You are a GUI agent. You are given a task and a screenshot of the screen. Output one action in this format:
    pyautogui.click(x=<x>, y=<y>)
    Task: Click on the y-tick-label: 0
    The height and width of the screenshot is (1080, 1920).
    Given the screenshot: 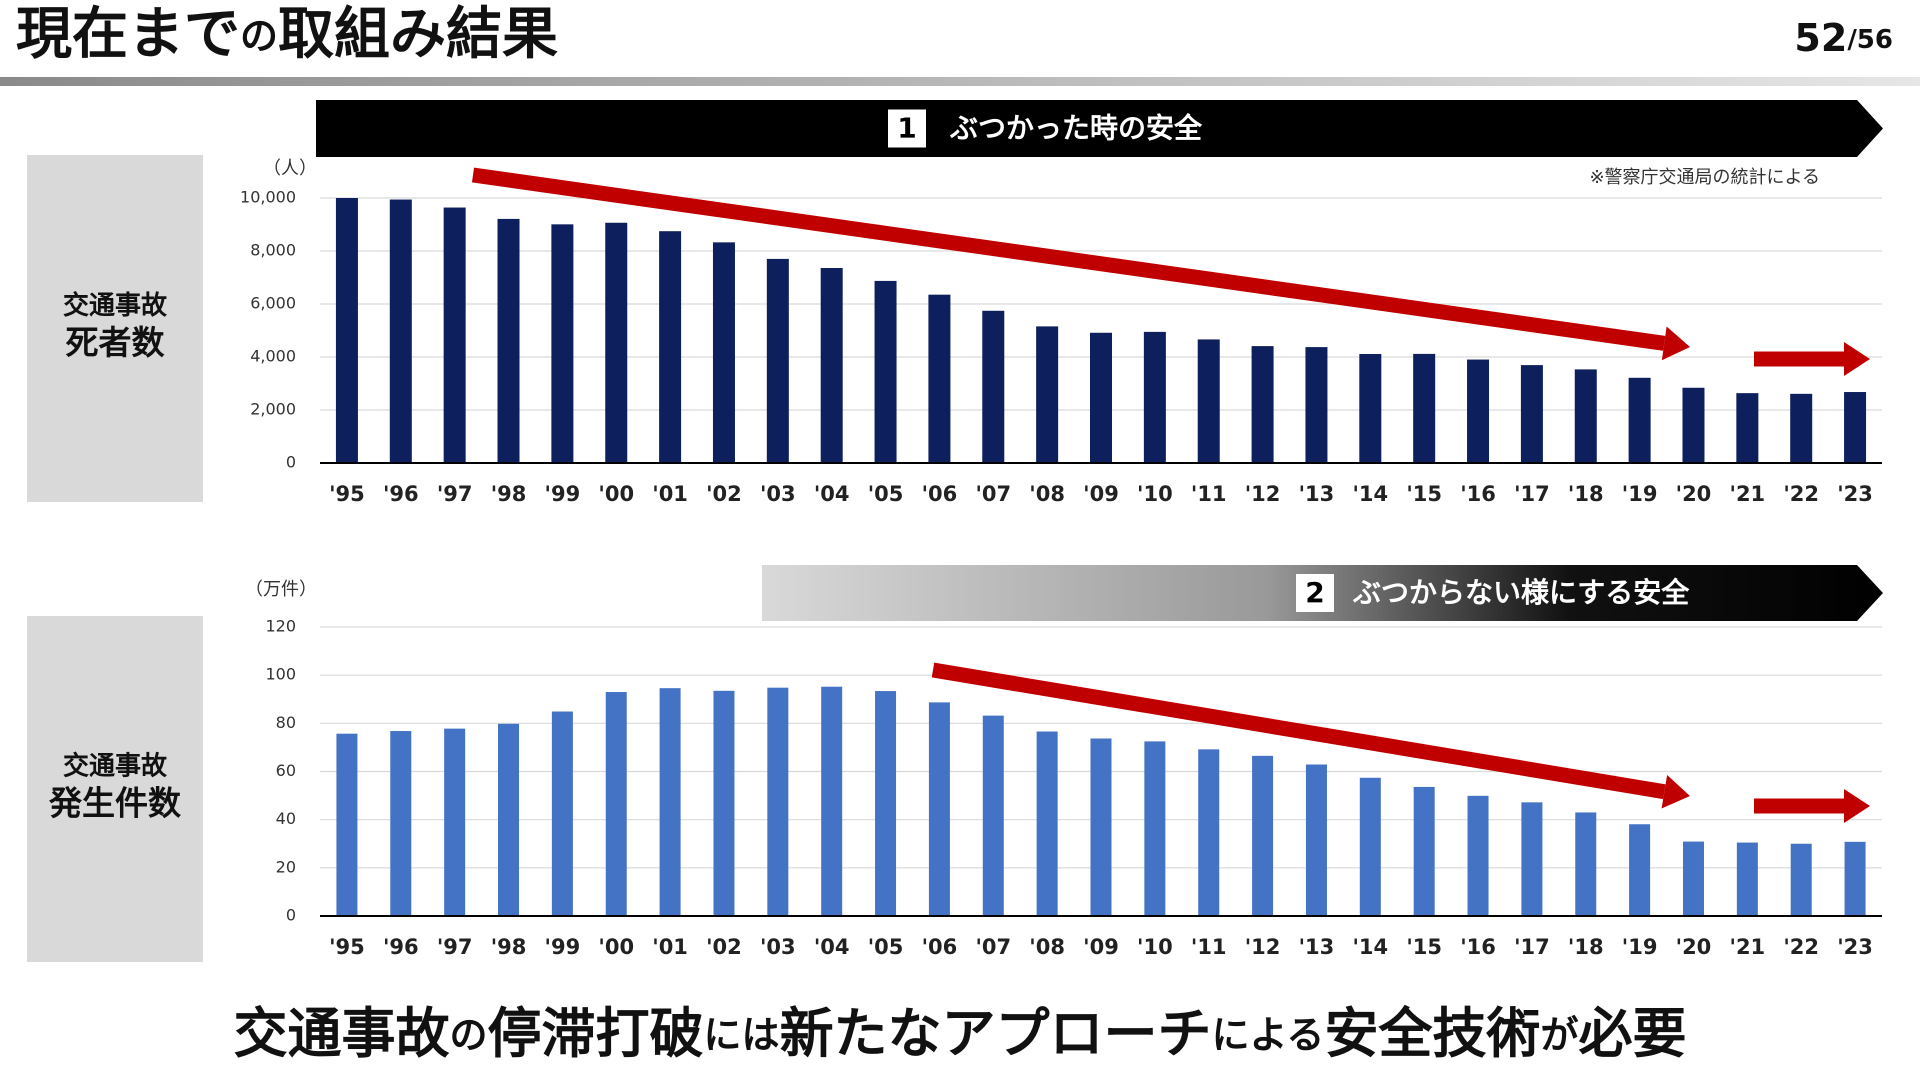 What is the action you would take?
    pyautogui.click(x=291, y=462)
    